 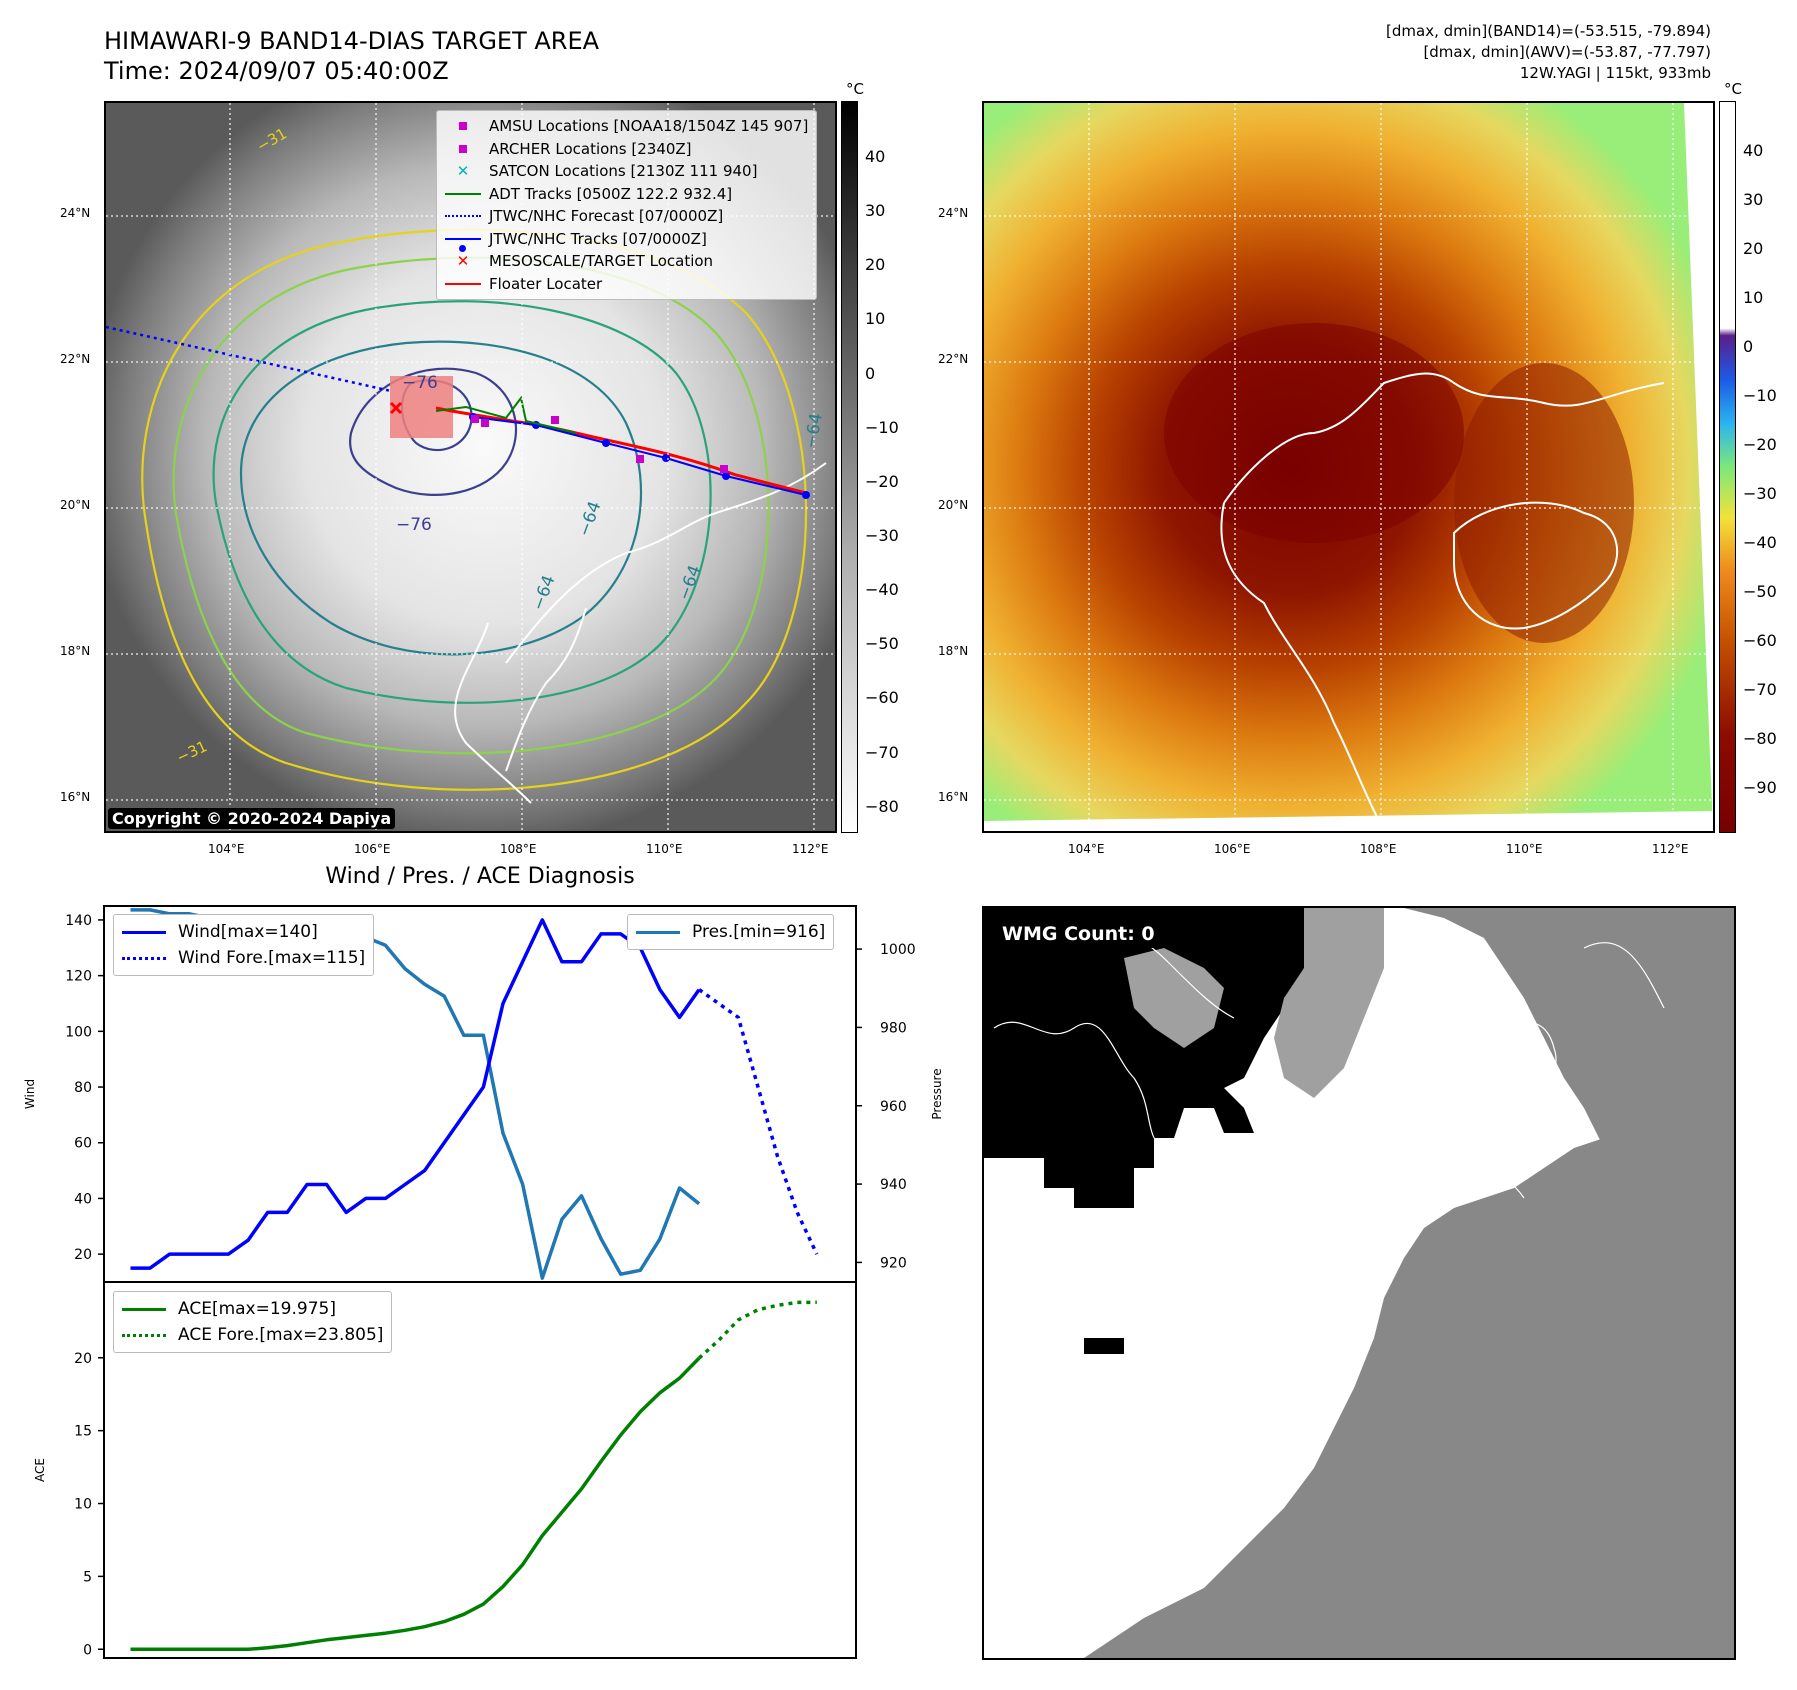 I want to click on legend-item-ace-forecast: ACE Fore.[max=23.805], so click(x=252, y=1335).